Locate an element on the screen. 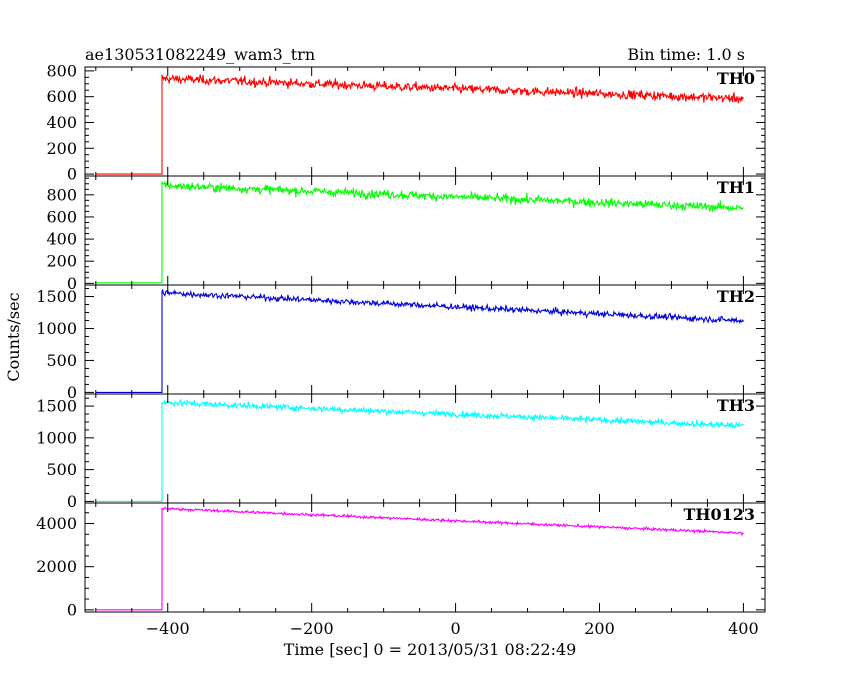  series-line-th3 is located at coordinates (419, 450).